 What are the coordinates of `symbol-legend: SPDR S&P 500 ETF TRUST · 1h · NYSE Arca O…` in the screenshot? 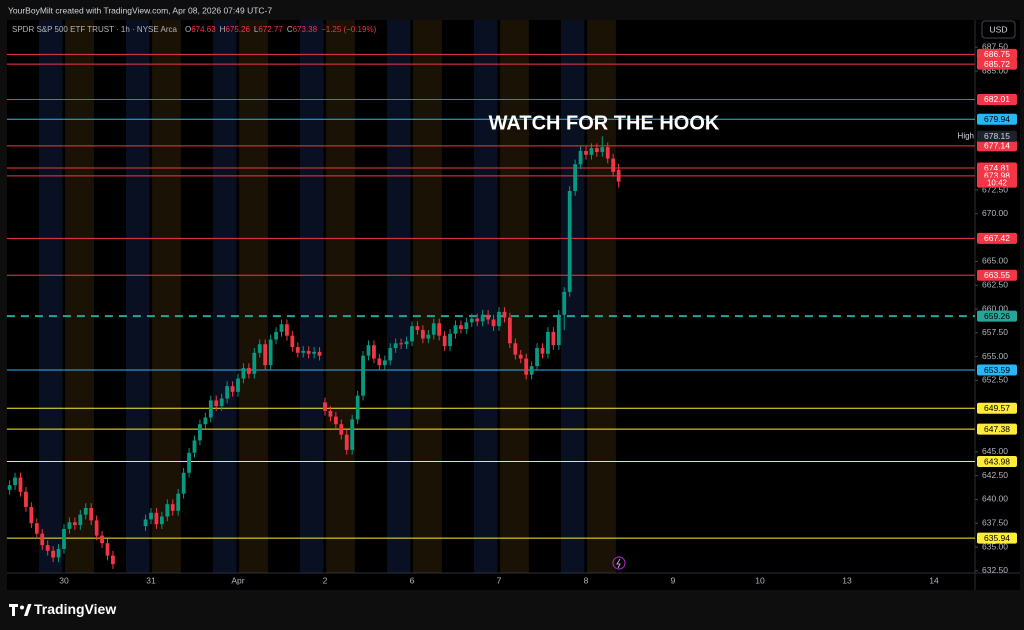 It's located at (194, 29).